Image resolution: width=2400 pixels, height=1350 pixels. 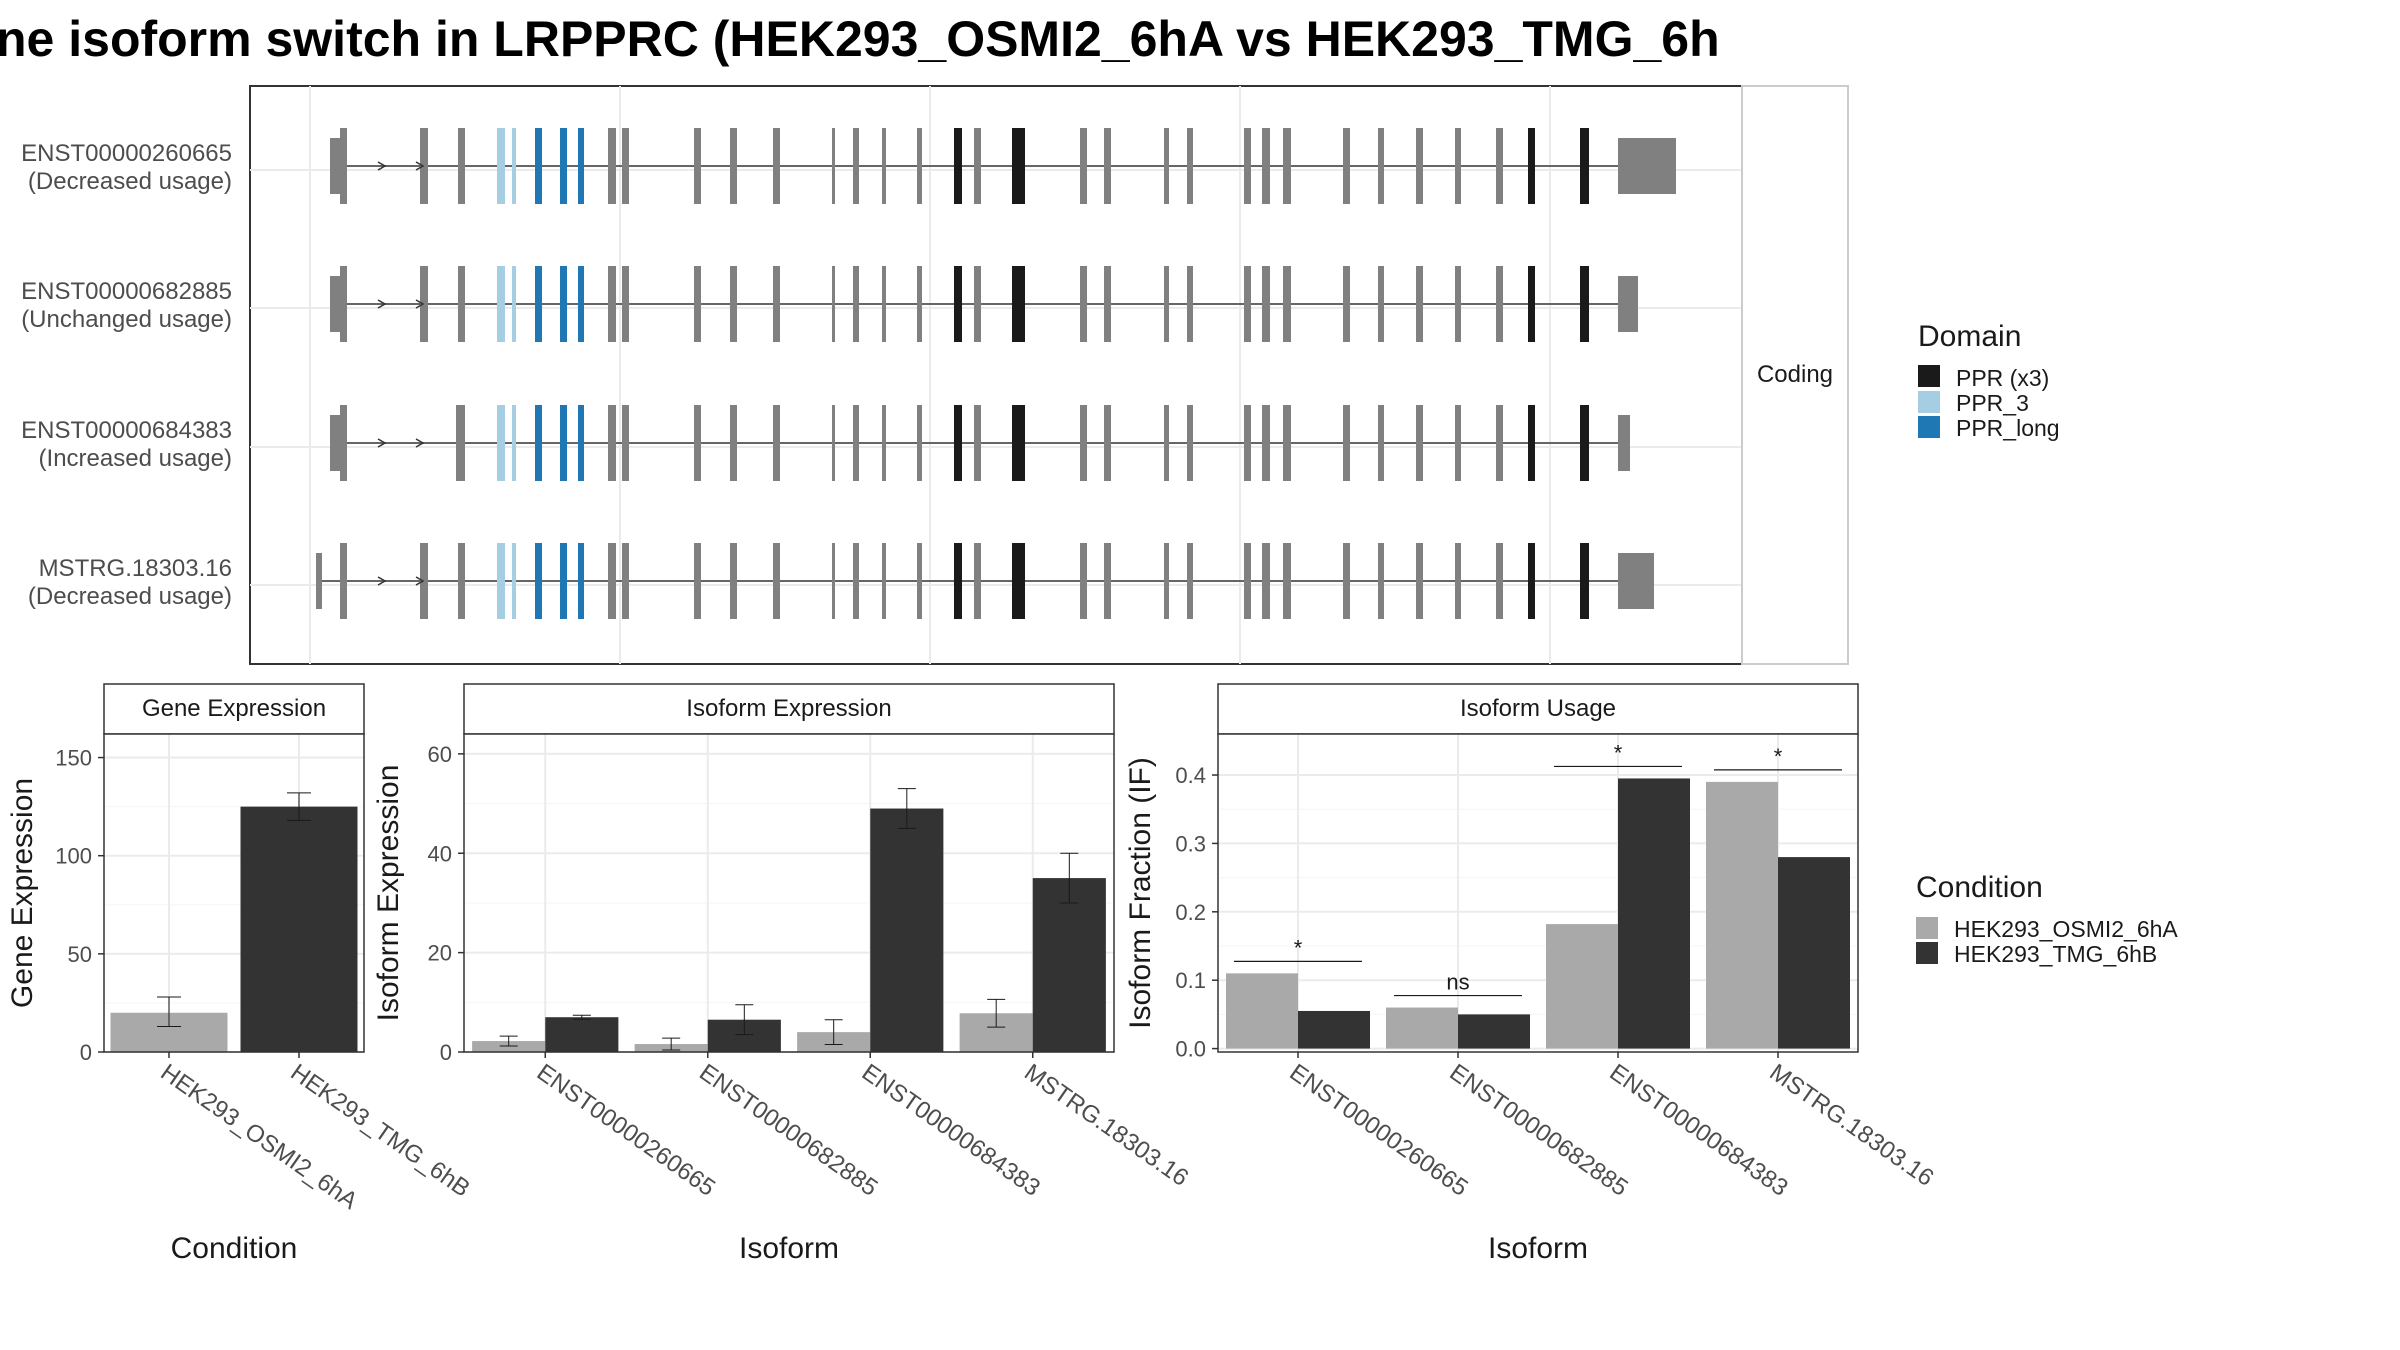 I want to click on isoform-usage-y-ticks: 0.0 0.1 0.2 0.3 0.4, so click(x=1190, y=912).